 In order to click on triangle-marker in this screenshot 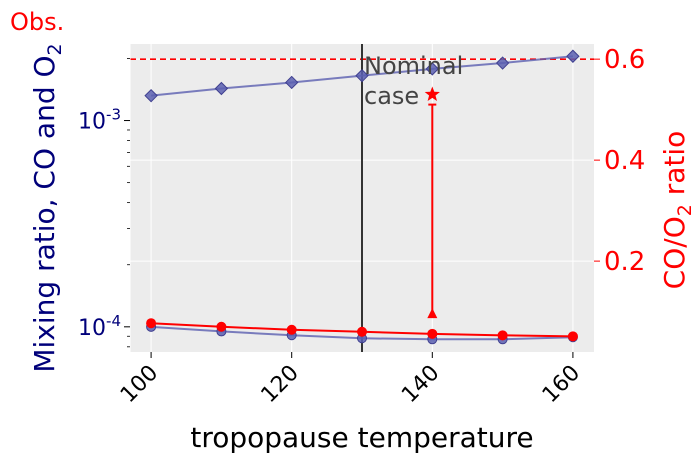, I will do `click(432, 313)`.